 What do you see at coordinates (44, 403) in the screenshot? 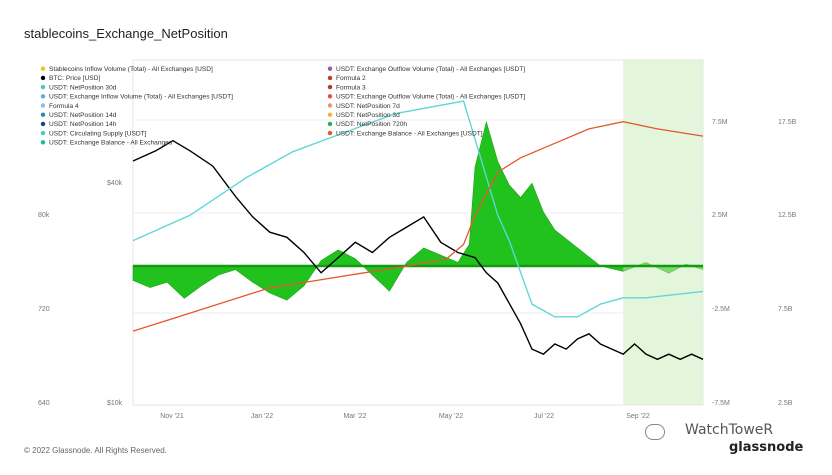
I see `left-outer-tick-label: 640` at bounding box center [44, 403].